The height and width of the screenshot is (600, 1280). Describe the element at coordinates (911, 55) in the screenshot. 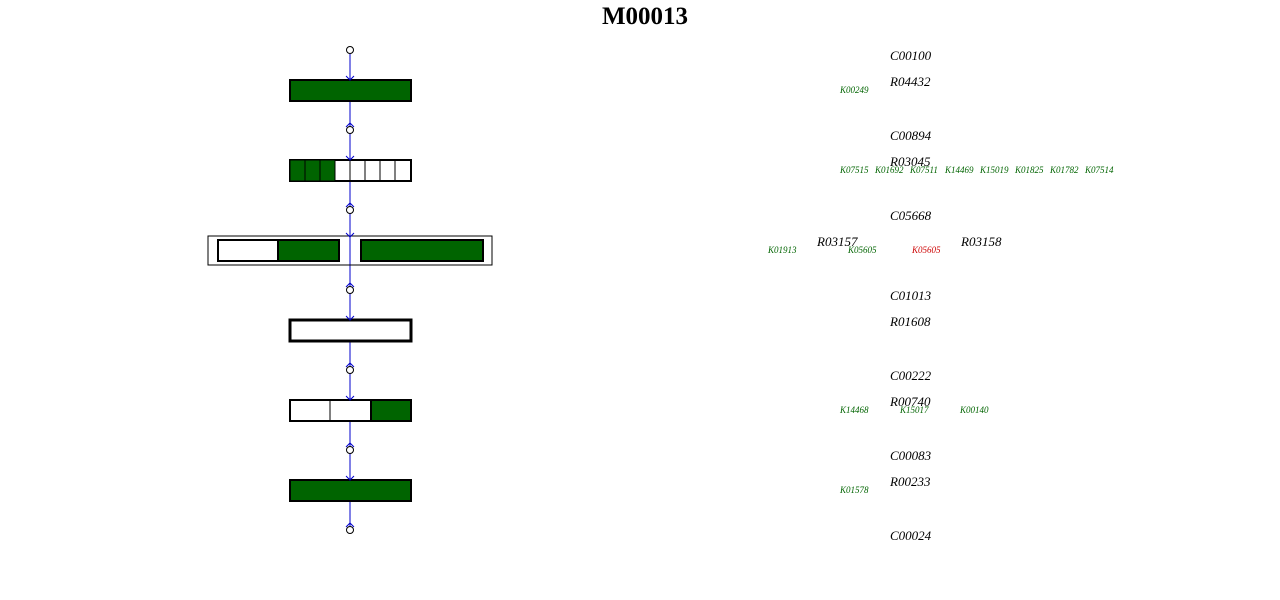

I see `compound-label: C00100` at that location.